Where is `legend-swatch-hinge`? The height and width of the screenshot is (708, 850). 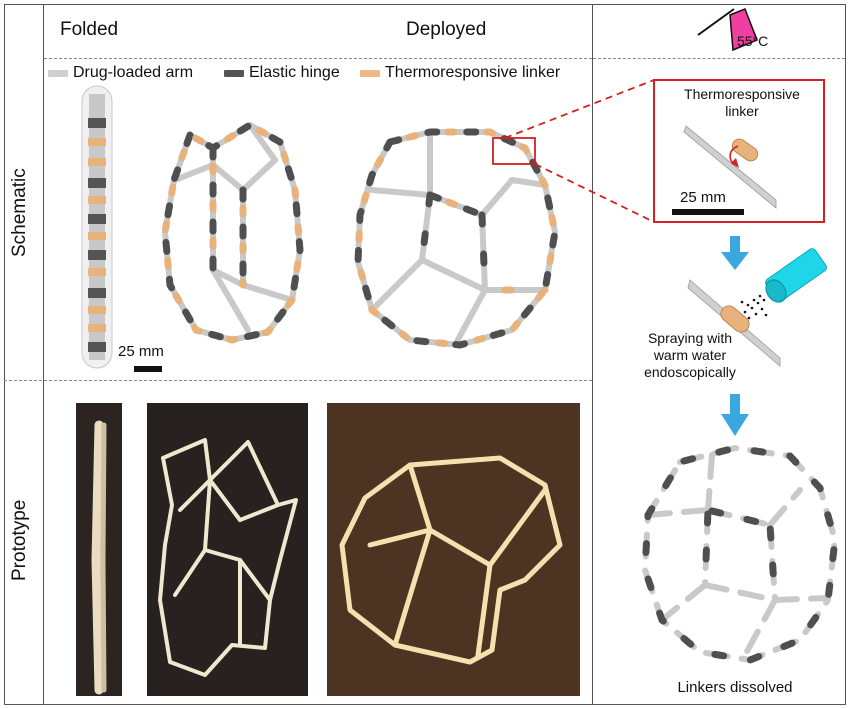 legend-swatch-hinge is located at coordinates (234, 73).